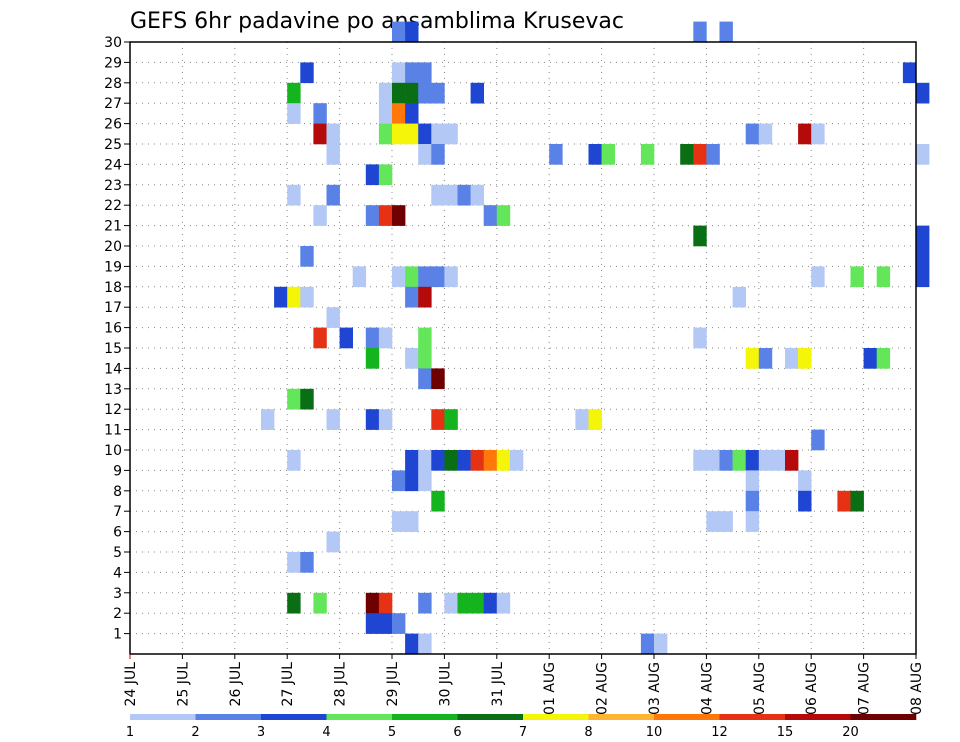  Describe the element at coordinates (113, 451) in the screenshot. I see `y-tick-label: 10` at that location.